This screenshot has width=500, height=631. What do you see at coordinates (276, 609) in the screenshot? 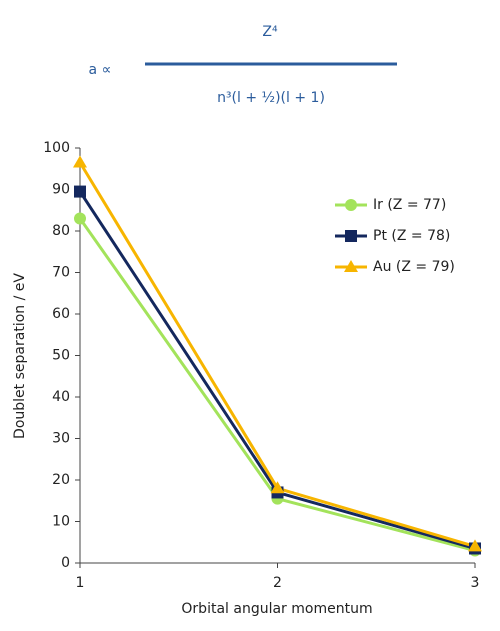
I see `x-axis-label: Orbital angular momentum` at bounding box center [276, 609].